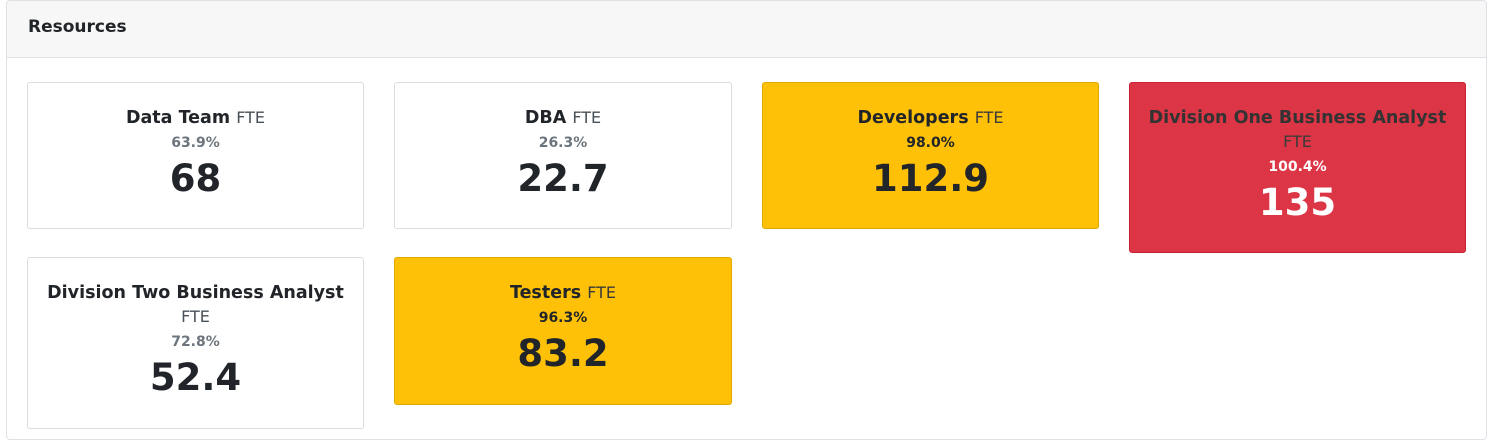 The image size is (1490, 440). What do you see at coordinates (563, 318) in the screenshot?
I see `card-percent: 96.3%` at bounding box center [563, 318].